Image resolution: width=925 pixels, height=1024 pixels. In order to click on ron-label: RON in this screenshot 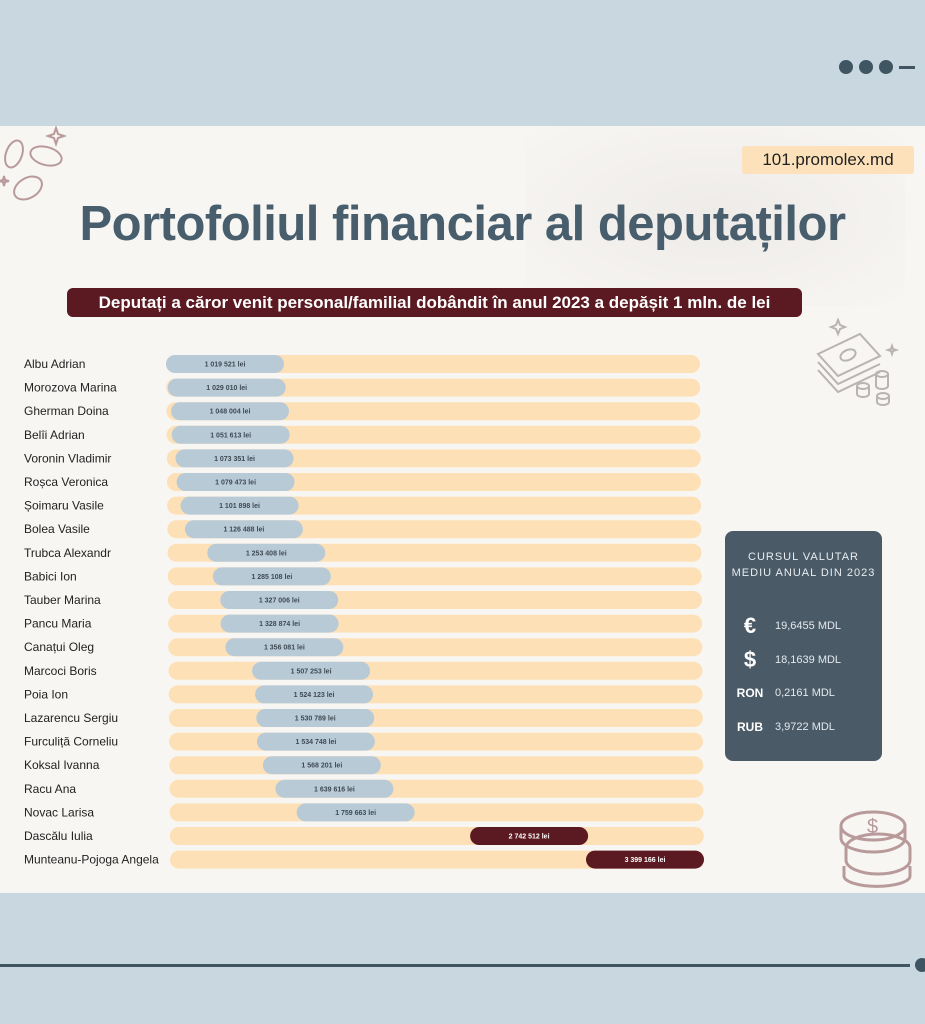, I will do `click(750, 693)`.